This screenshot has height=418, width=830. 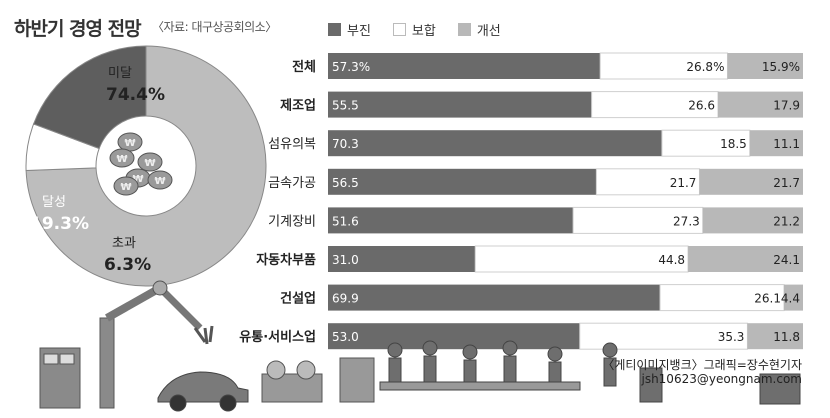 What do you see at coordinates (786, 221) in the screenshot?
I see `data-label: 21.2` at bounding box center [786, 221].